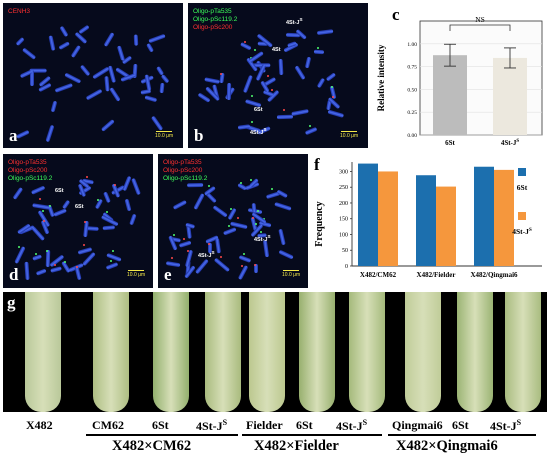 This screenshot has height=460, width=550. Describe the element at coordinates (345, 251) in the screenshot. I see `y-tick-label: 50` at that location.